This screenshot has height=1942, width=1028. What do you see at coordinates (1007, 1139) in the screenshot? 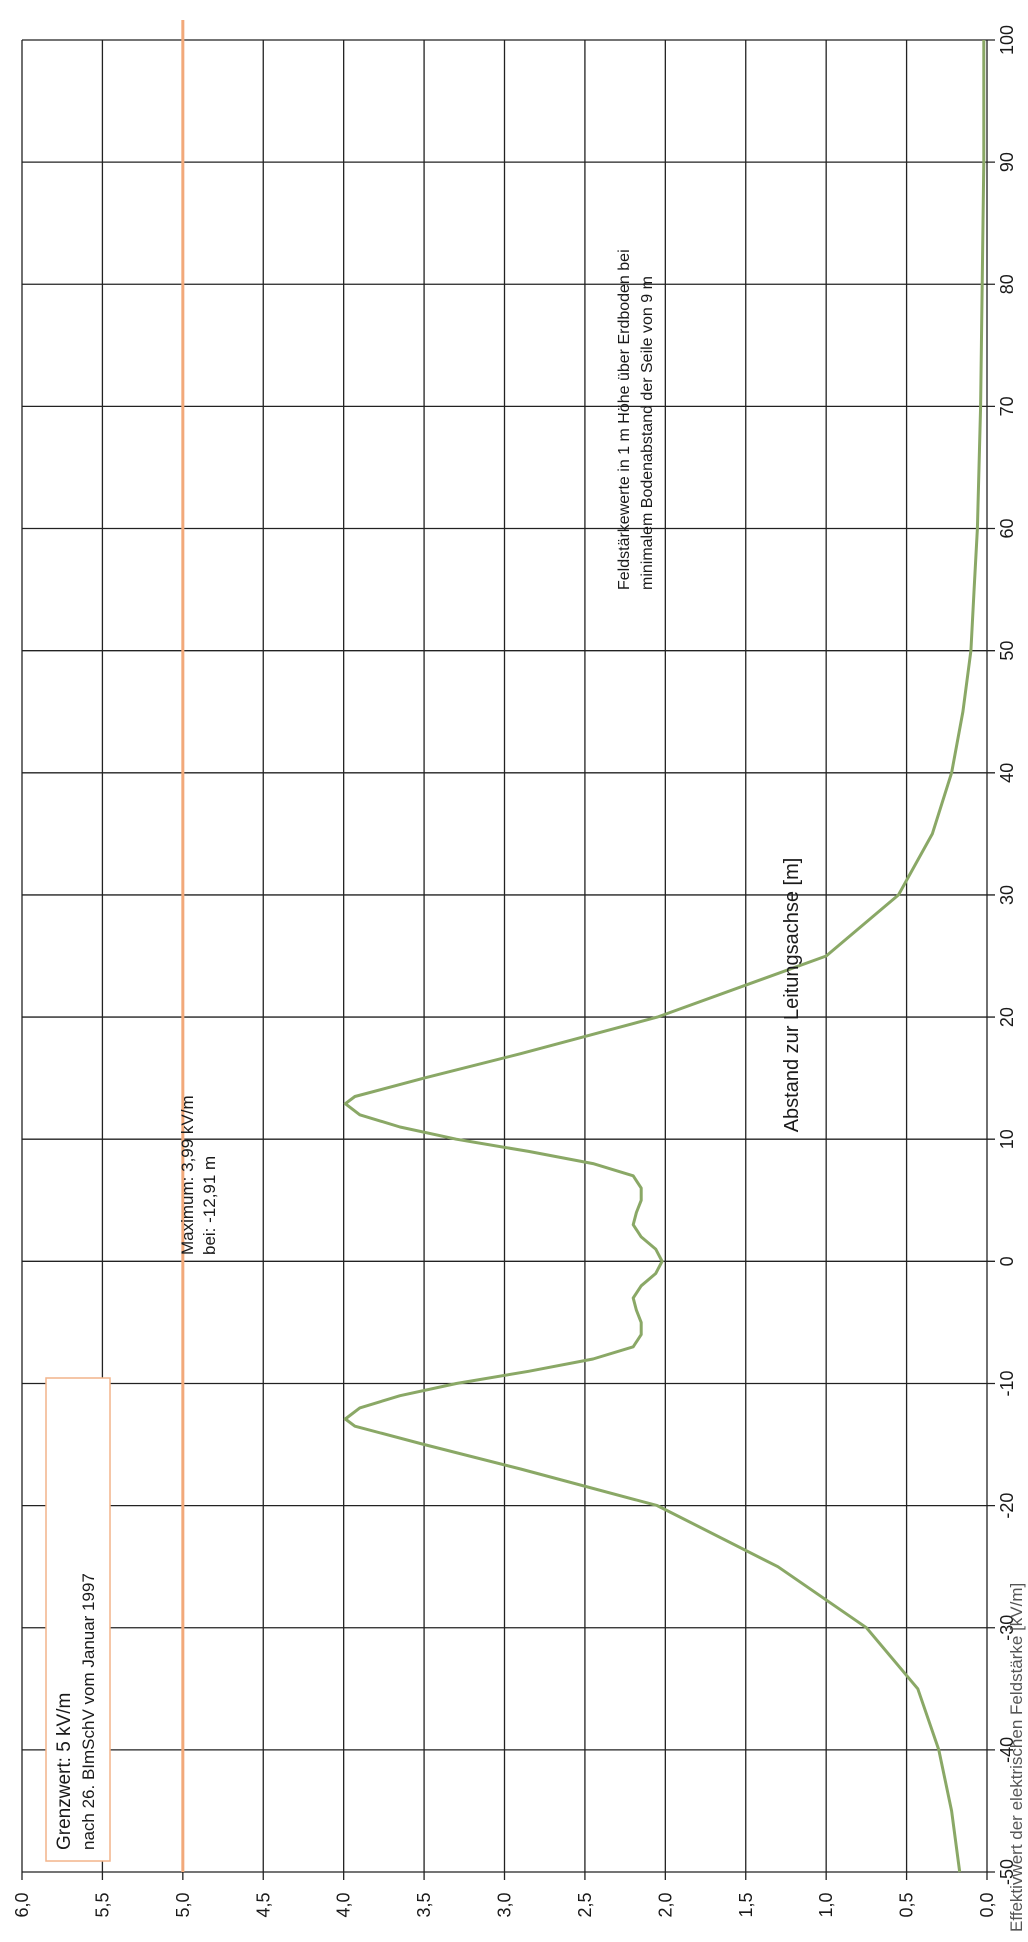
I see `x-tick-label: 10` at bounding box center [1007, 1139].